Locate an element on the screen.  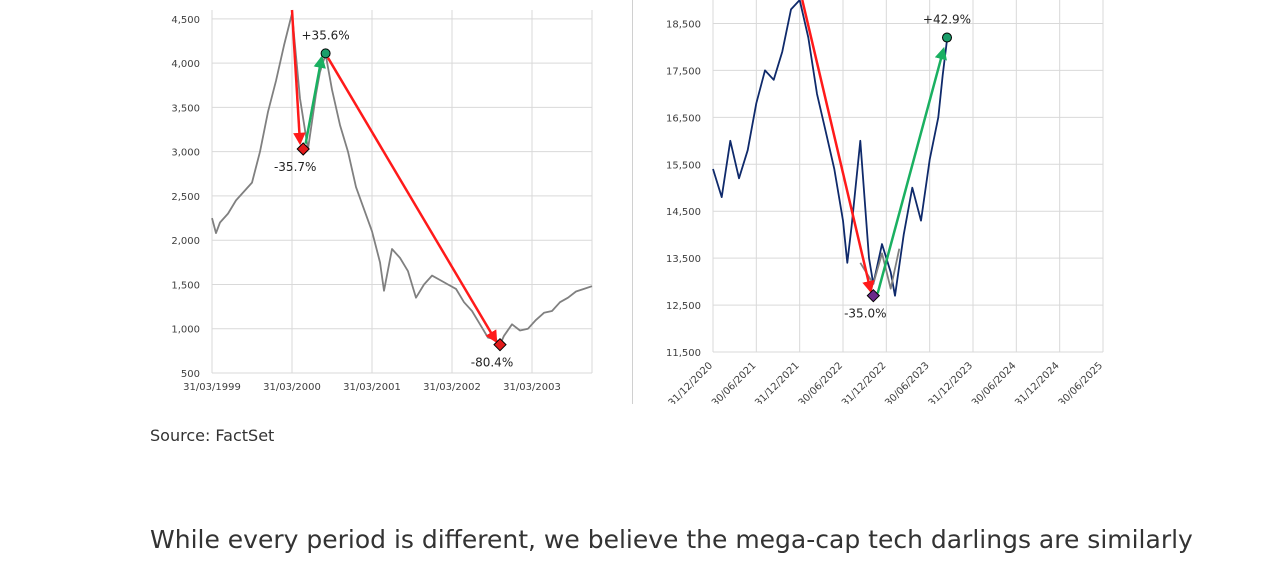
y-tick-label: 2,500 is located at coordinates (185, 197).